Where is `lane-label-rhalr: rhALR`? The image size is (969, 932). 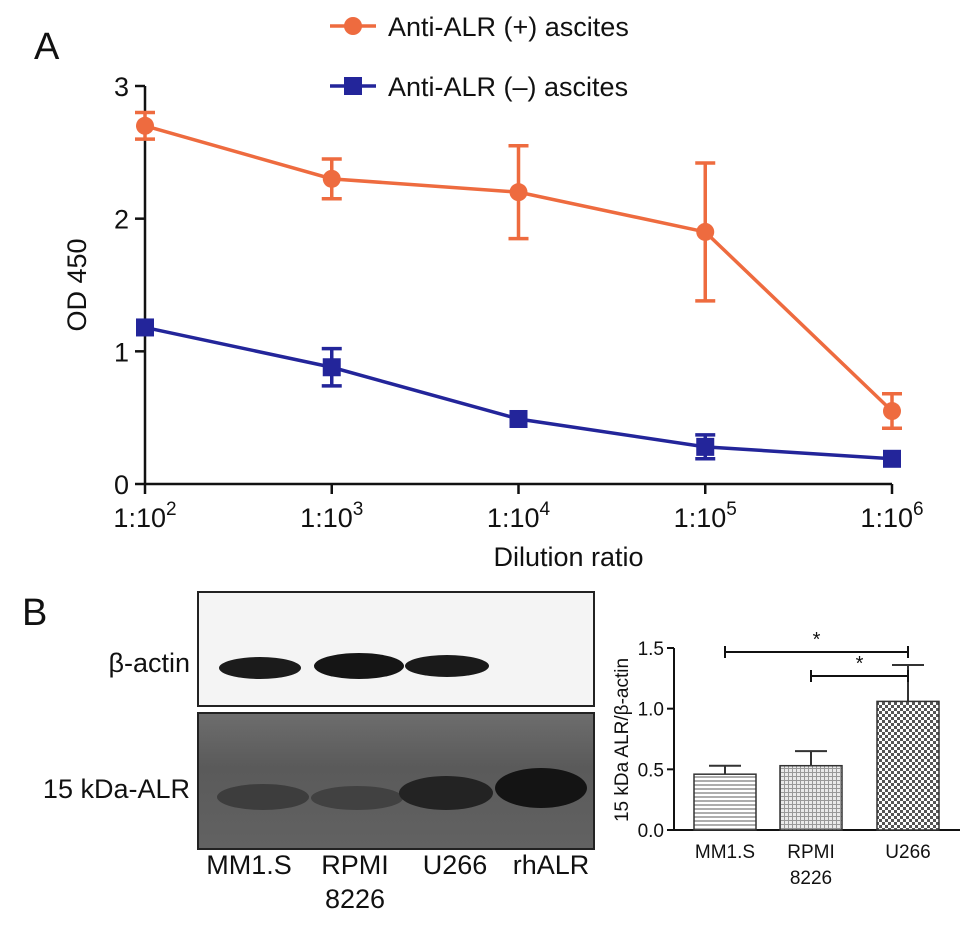 lane-label-rhalr: rhALR is located at coordinates (551, 865).